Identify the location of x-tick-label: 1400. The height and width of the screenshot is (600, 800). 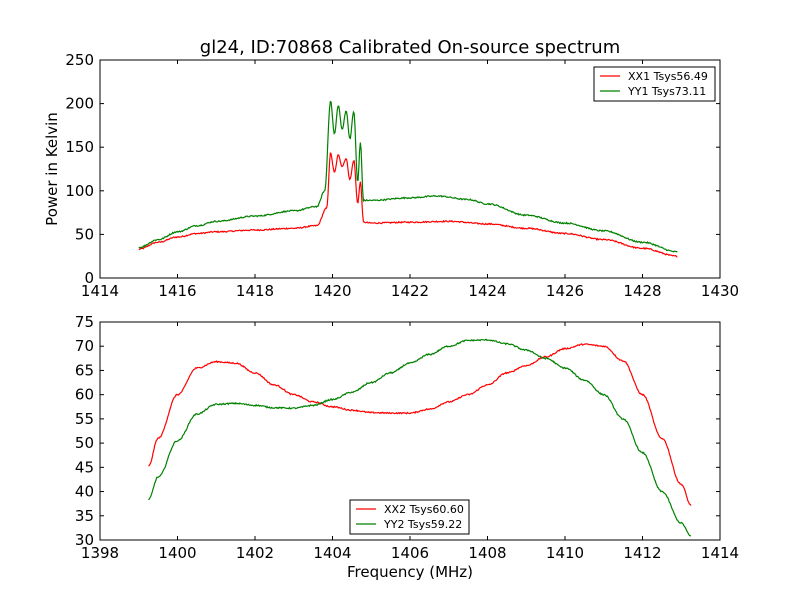
(177, 553).